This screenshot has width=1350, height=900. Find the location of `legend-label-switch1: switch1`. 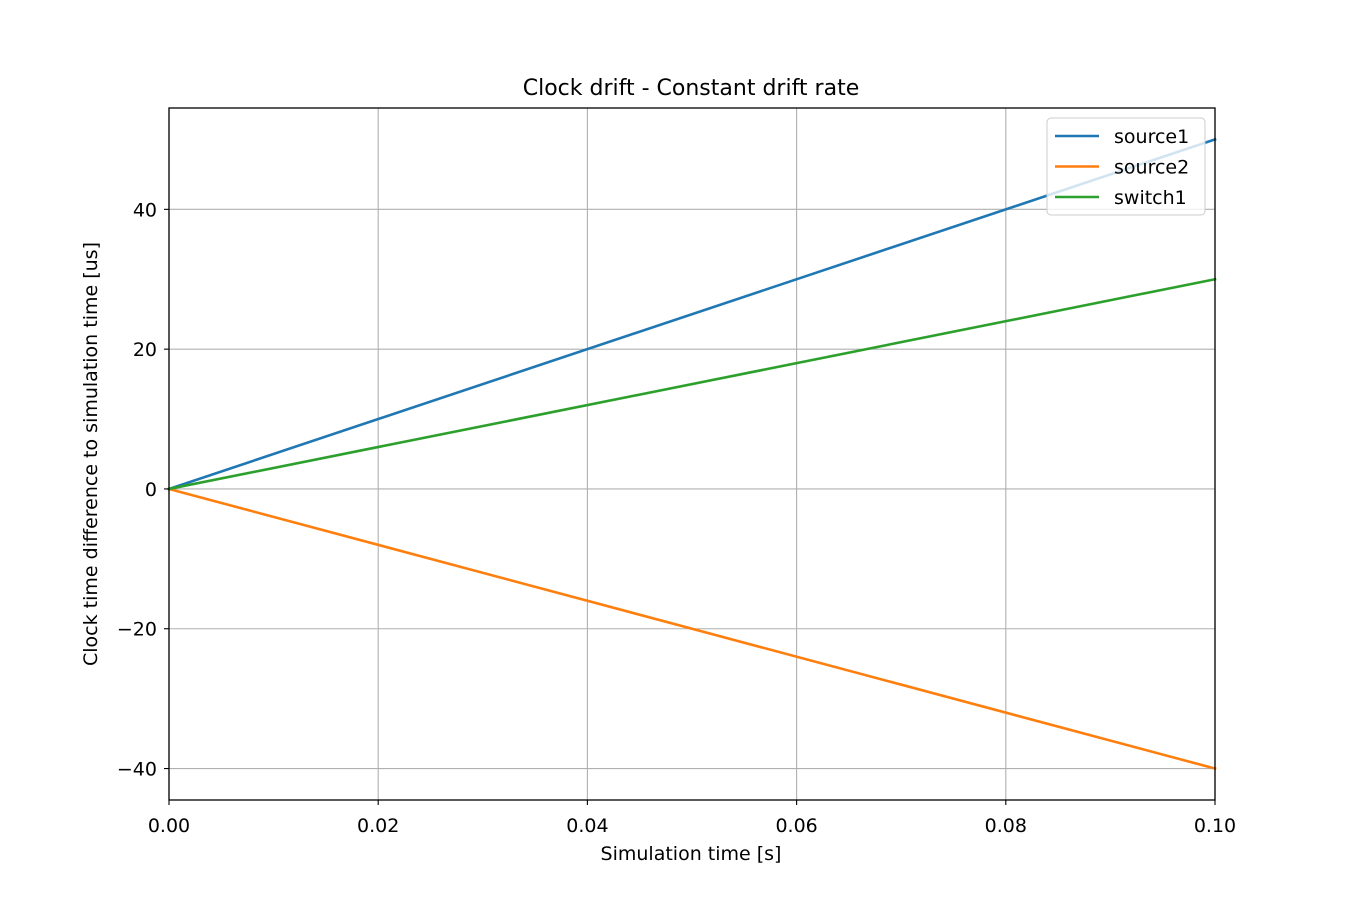

legend-label-switch1: switch1 is located at coordinates (1150, 198).